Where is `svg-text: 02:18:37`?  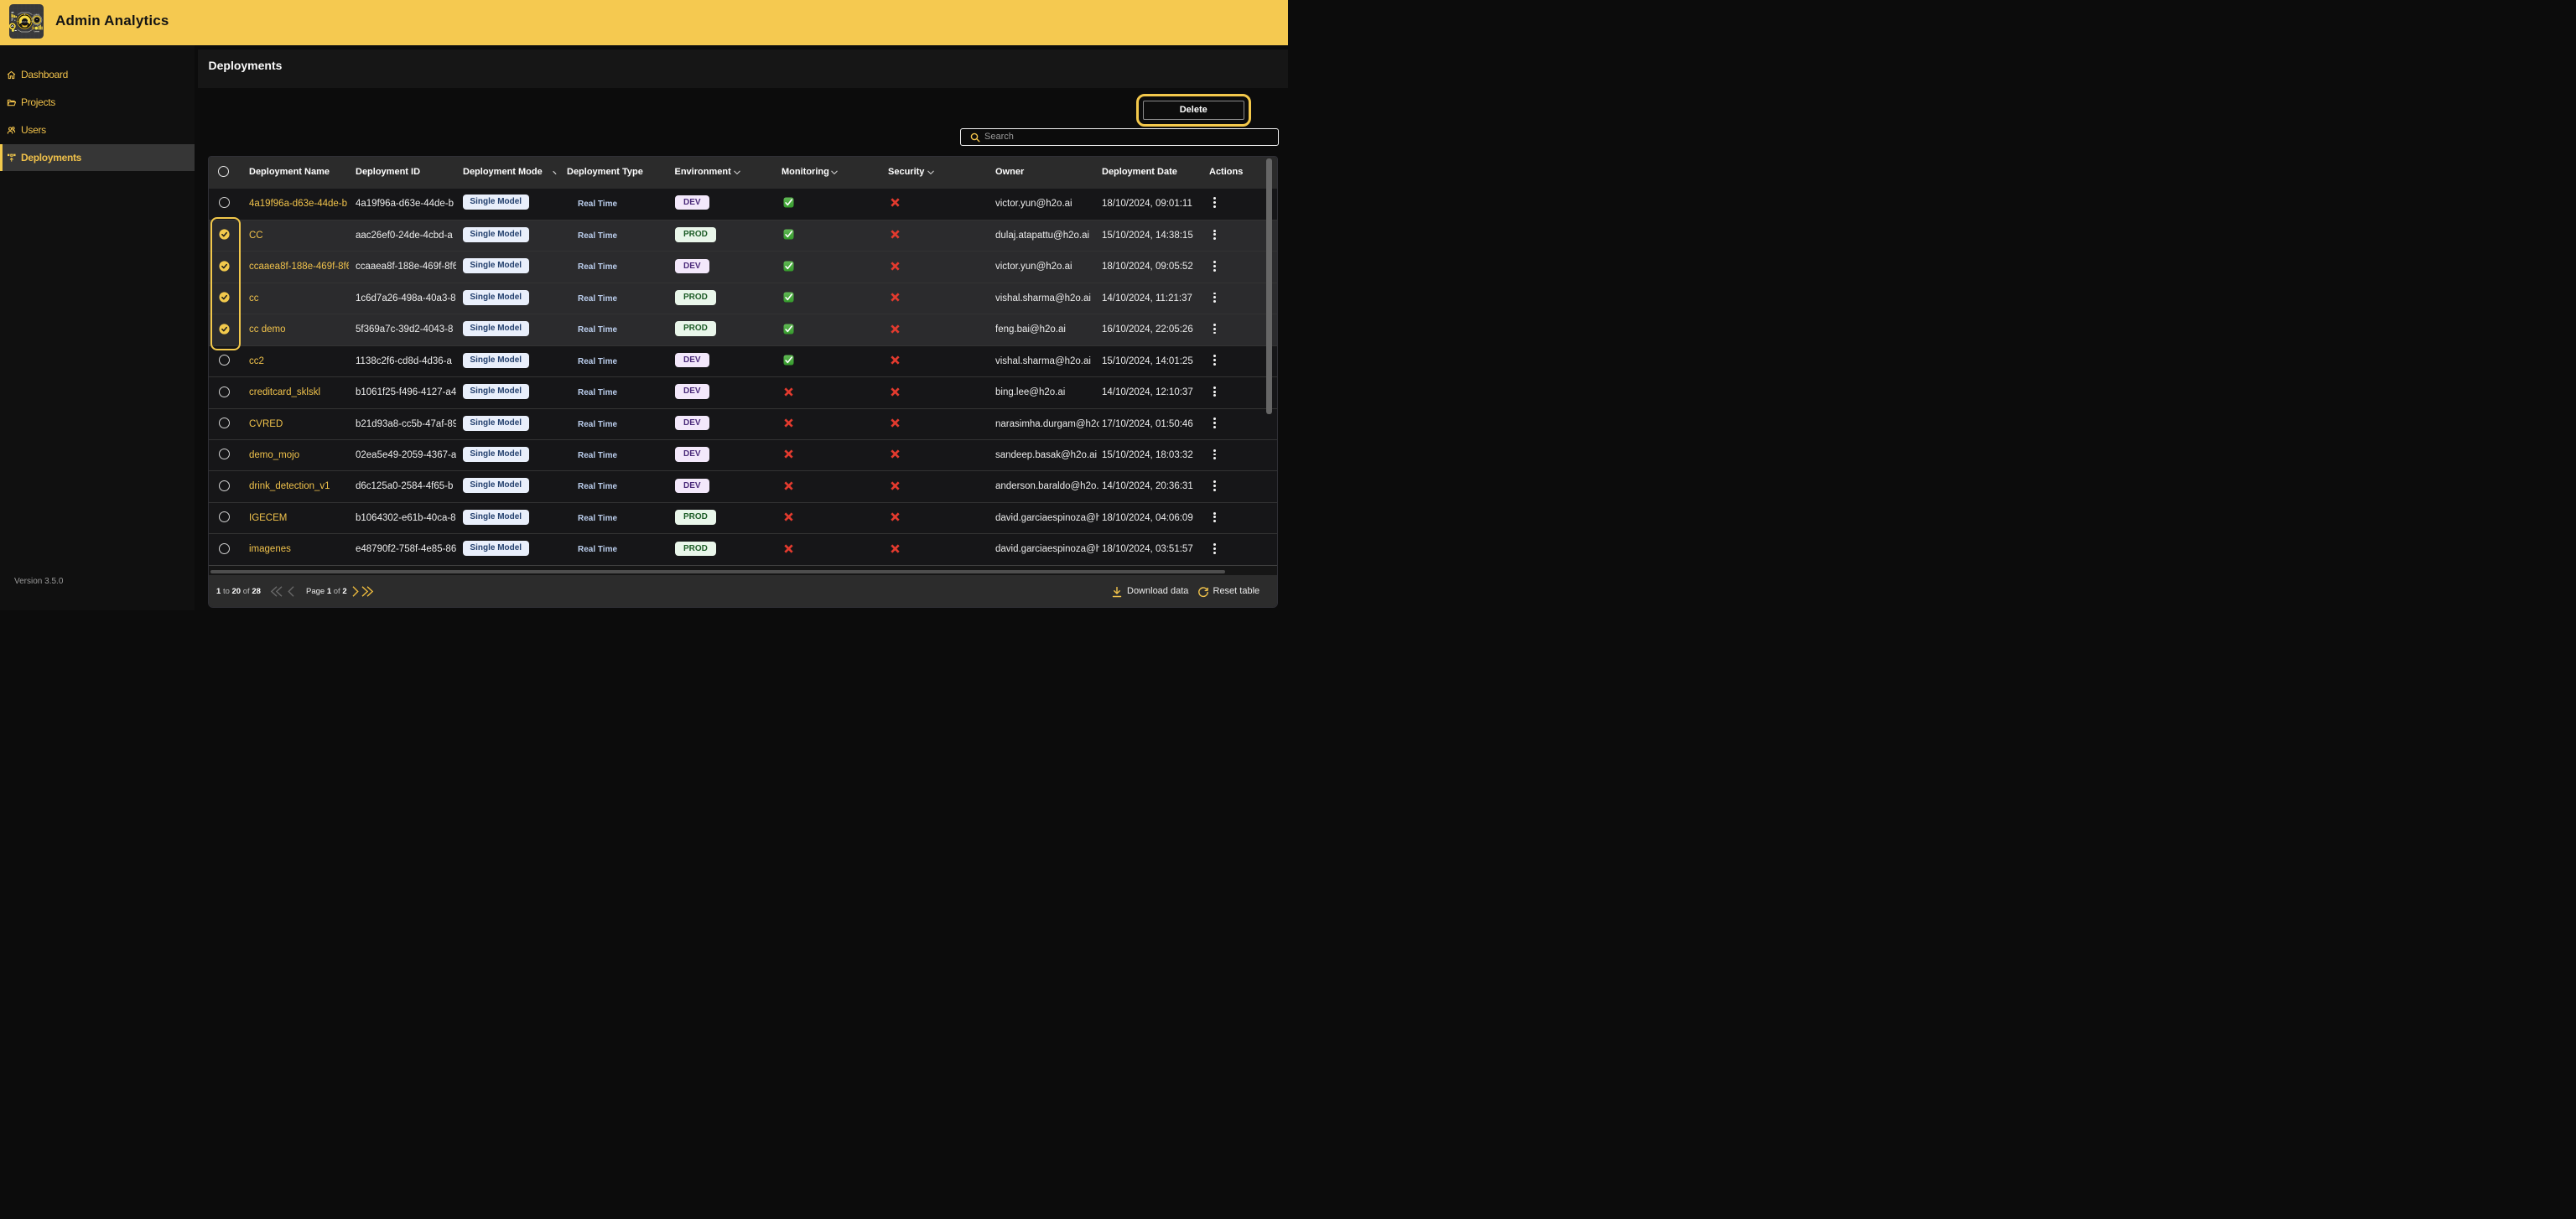 svg-text: 02:18:37 is located at coordinates (25, 22).